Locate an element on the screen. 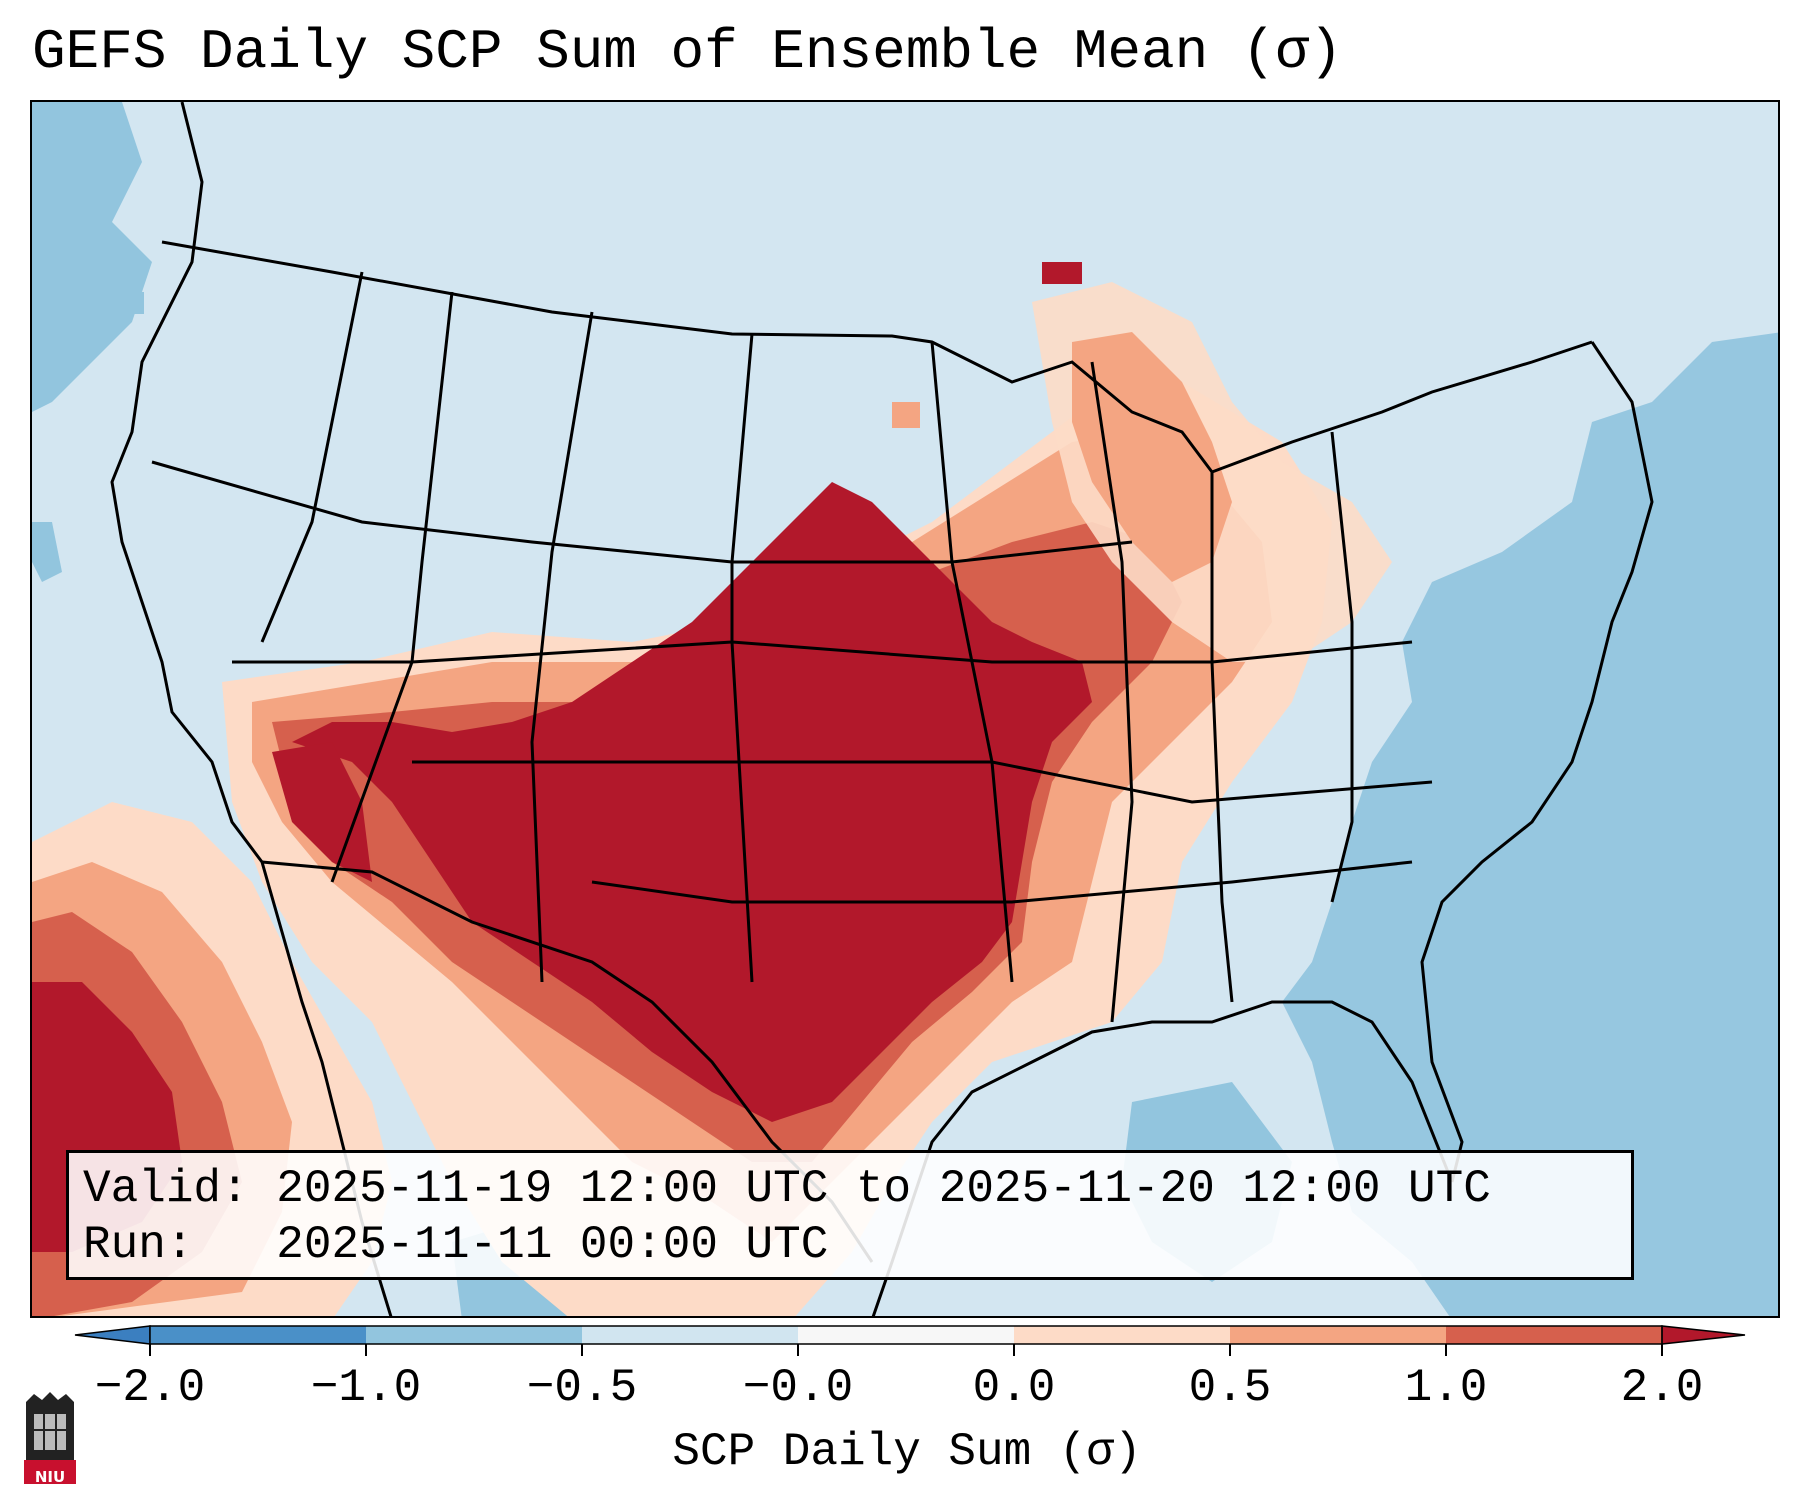 This screenshot has width=1803, height=1506. colorbar-tick-label: 2.0 is located at coordinates (1662, 1388).